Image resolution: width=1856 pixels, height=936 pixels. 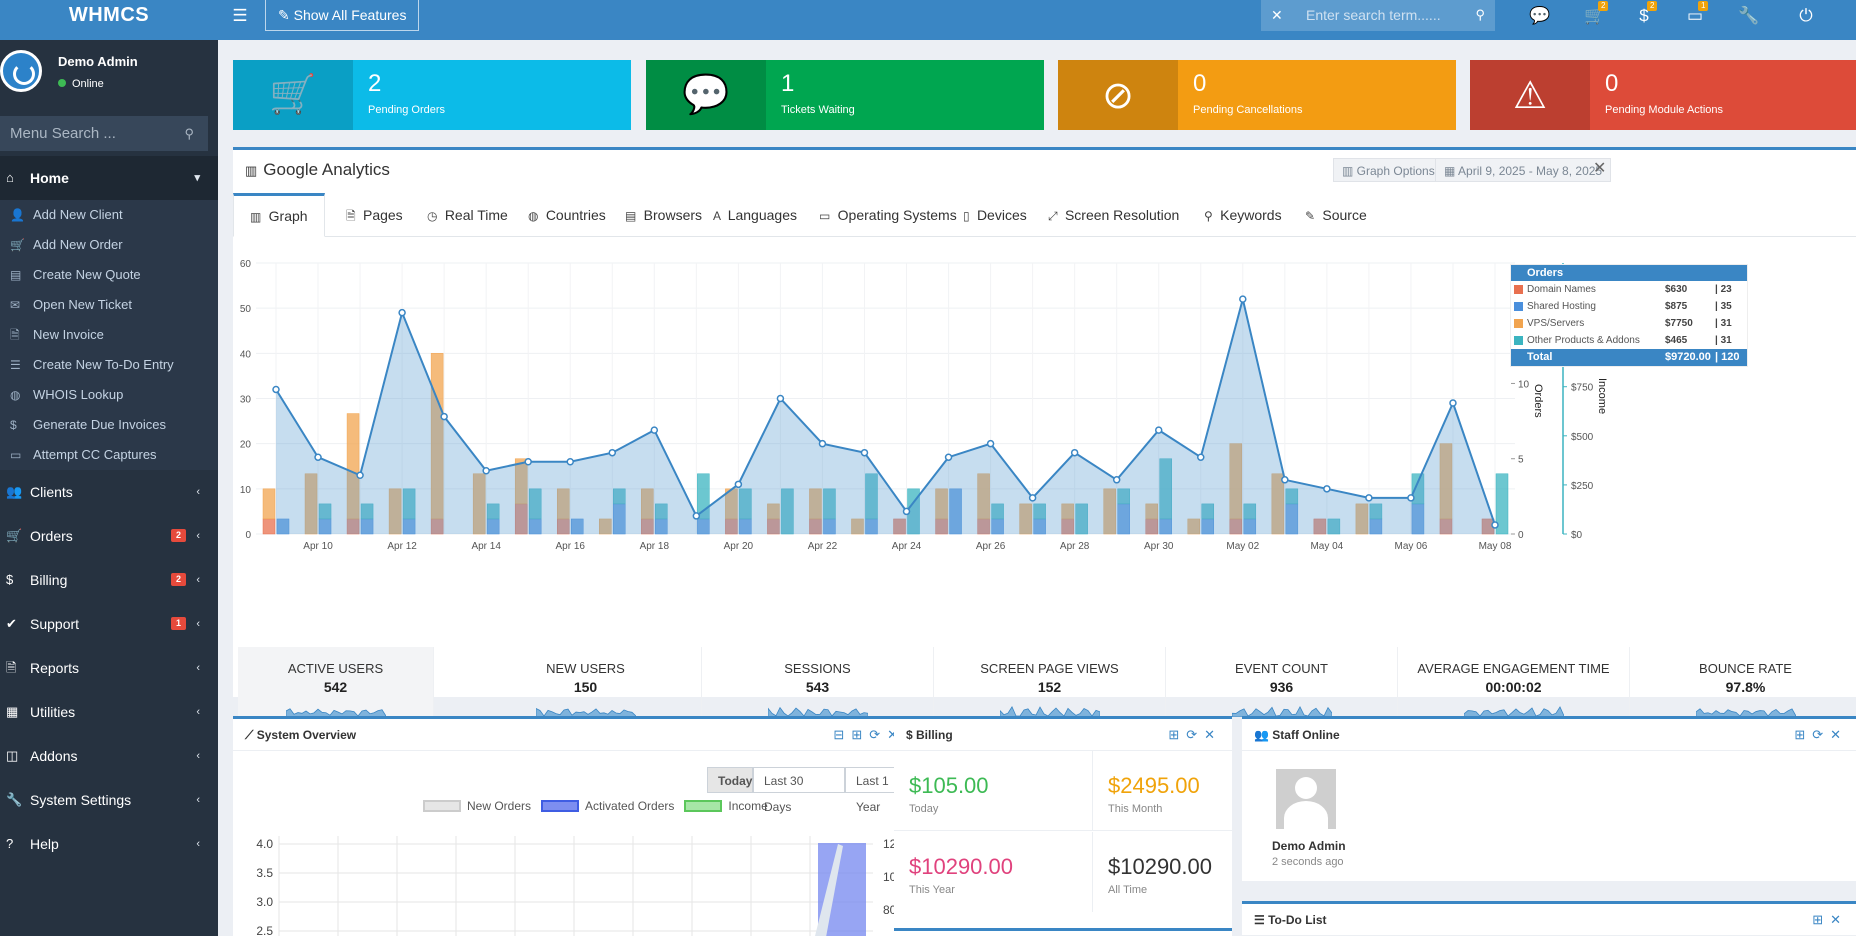 What do you see at coordinates (1050, 687) in the screenshot?
I see `metric-screen-page-views: SCREEN PAGE VIEWS 152` at bounding box center [1050, 687].